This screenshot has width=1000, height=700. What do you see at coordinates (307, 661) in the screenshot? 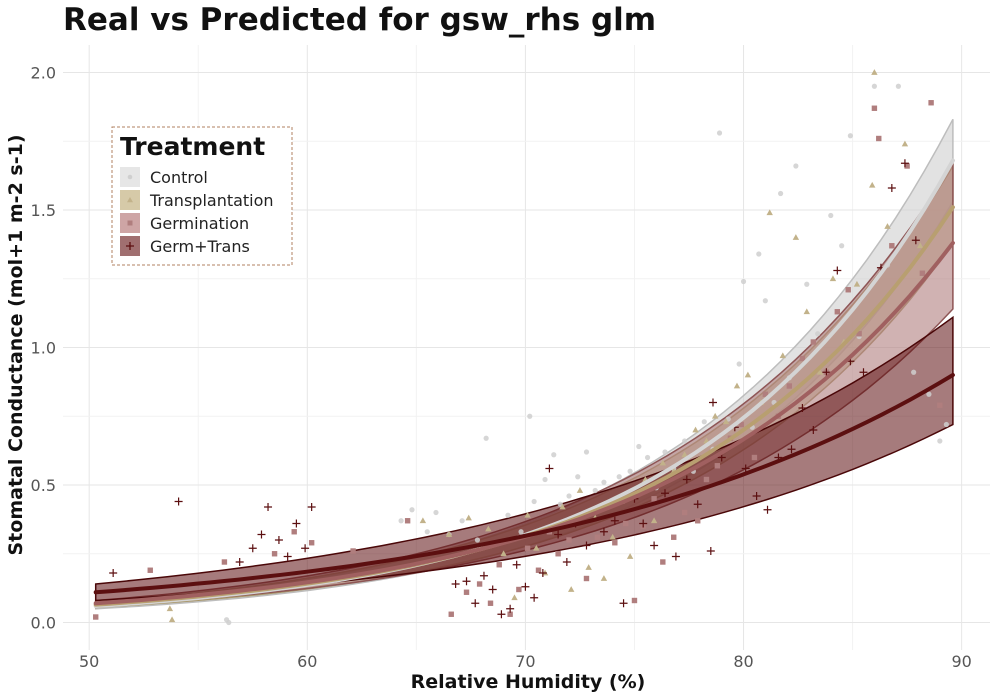
I see `x-tick-label: 60` at bounding box center [307, 661].